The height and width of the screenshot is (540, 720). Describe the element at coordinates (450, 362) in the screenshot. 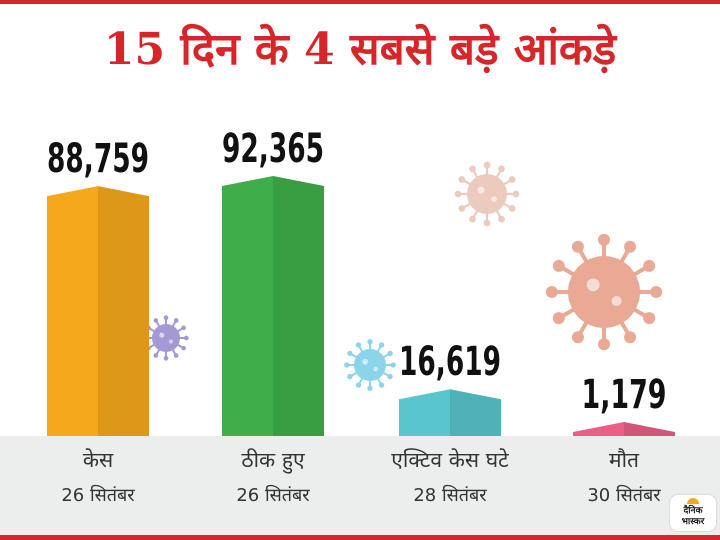

I see `value-label: 16,619` at that location.